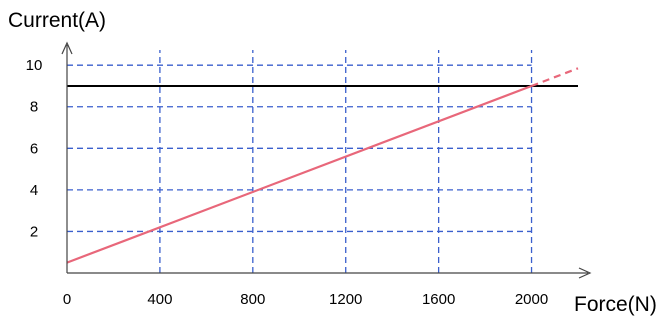 The width and height of the screenshot is (672, 322). Describe the element at coordinates (67, 299) in the screenshot. I see `x-tick-label-0: 0` at that location.